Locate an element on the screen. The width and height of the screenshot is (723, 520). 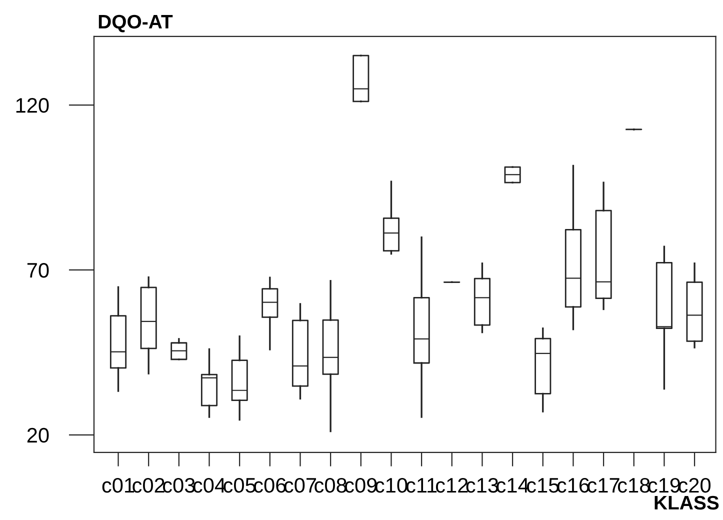
x-tick-label: c13 is located at coordinates (482, 485).